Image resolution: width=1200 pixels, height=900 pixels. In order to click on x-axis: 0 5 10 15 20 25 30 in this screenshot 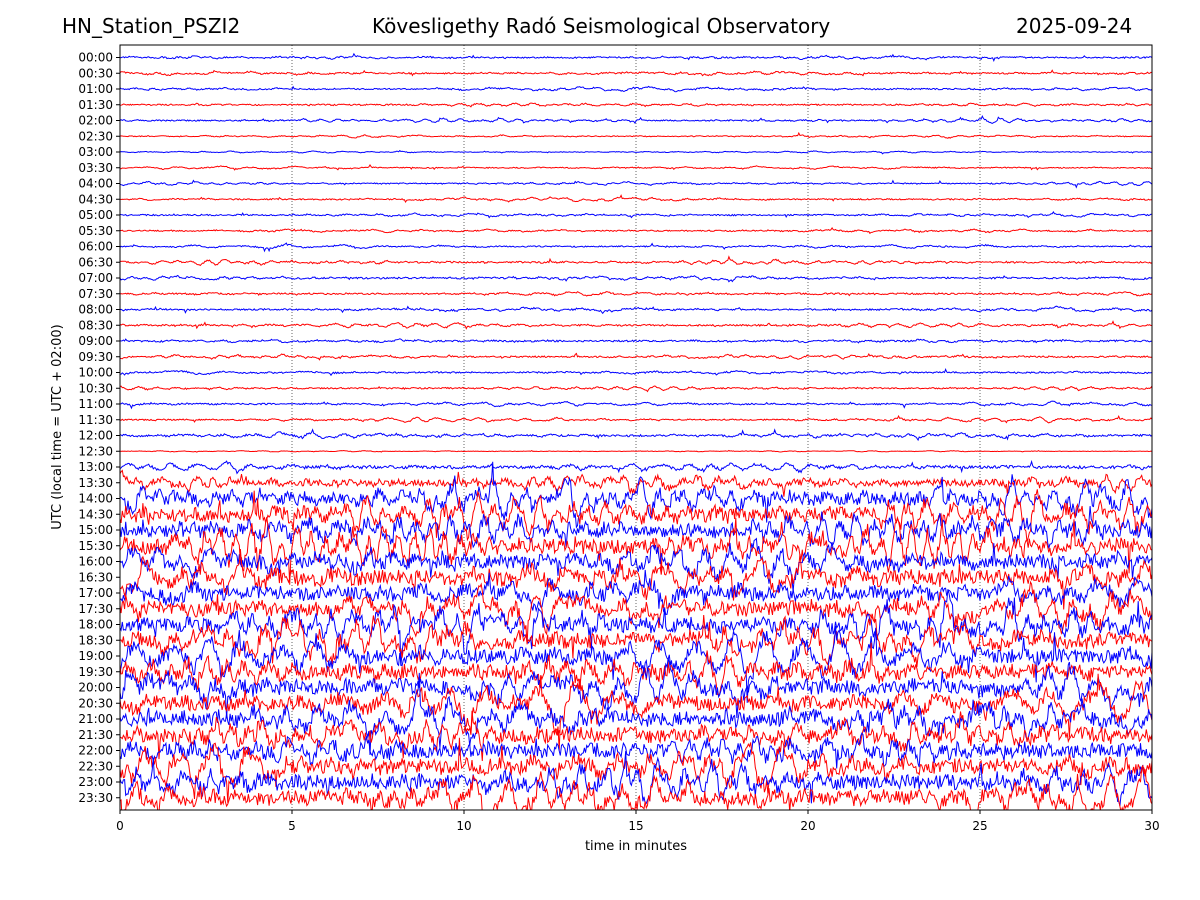, I will do `click(638, 821)`.